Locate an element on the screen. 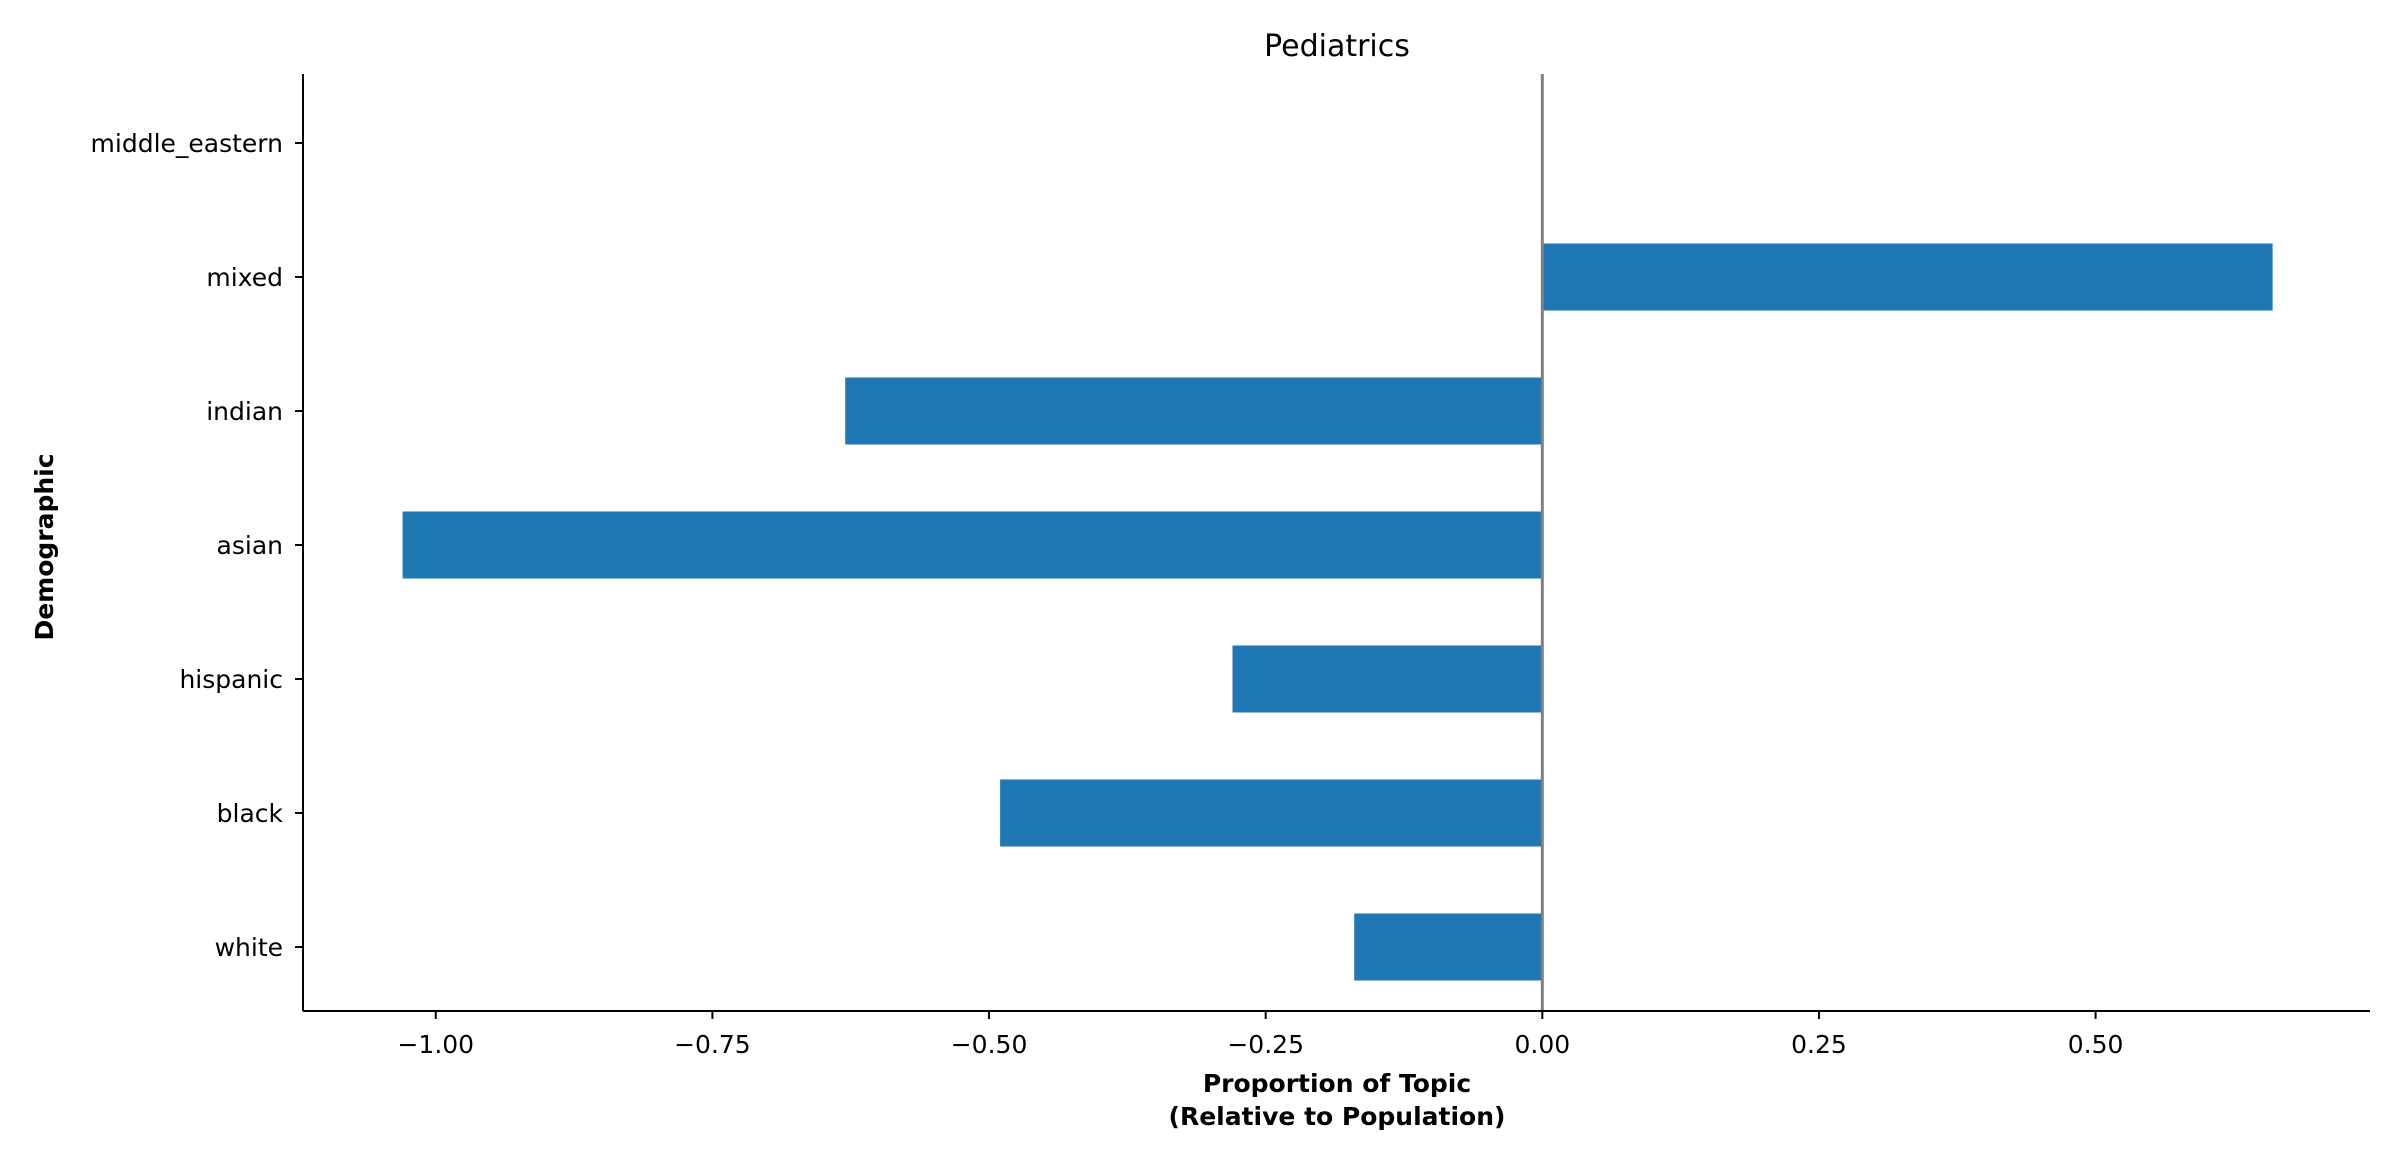 The width and height of the screenshot is (2400, 1164). bar-mixed is located at coordinates (1907, 277).